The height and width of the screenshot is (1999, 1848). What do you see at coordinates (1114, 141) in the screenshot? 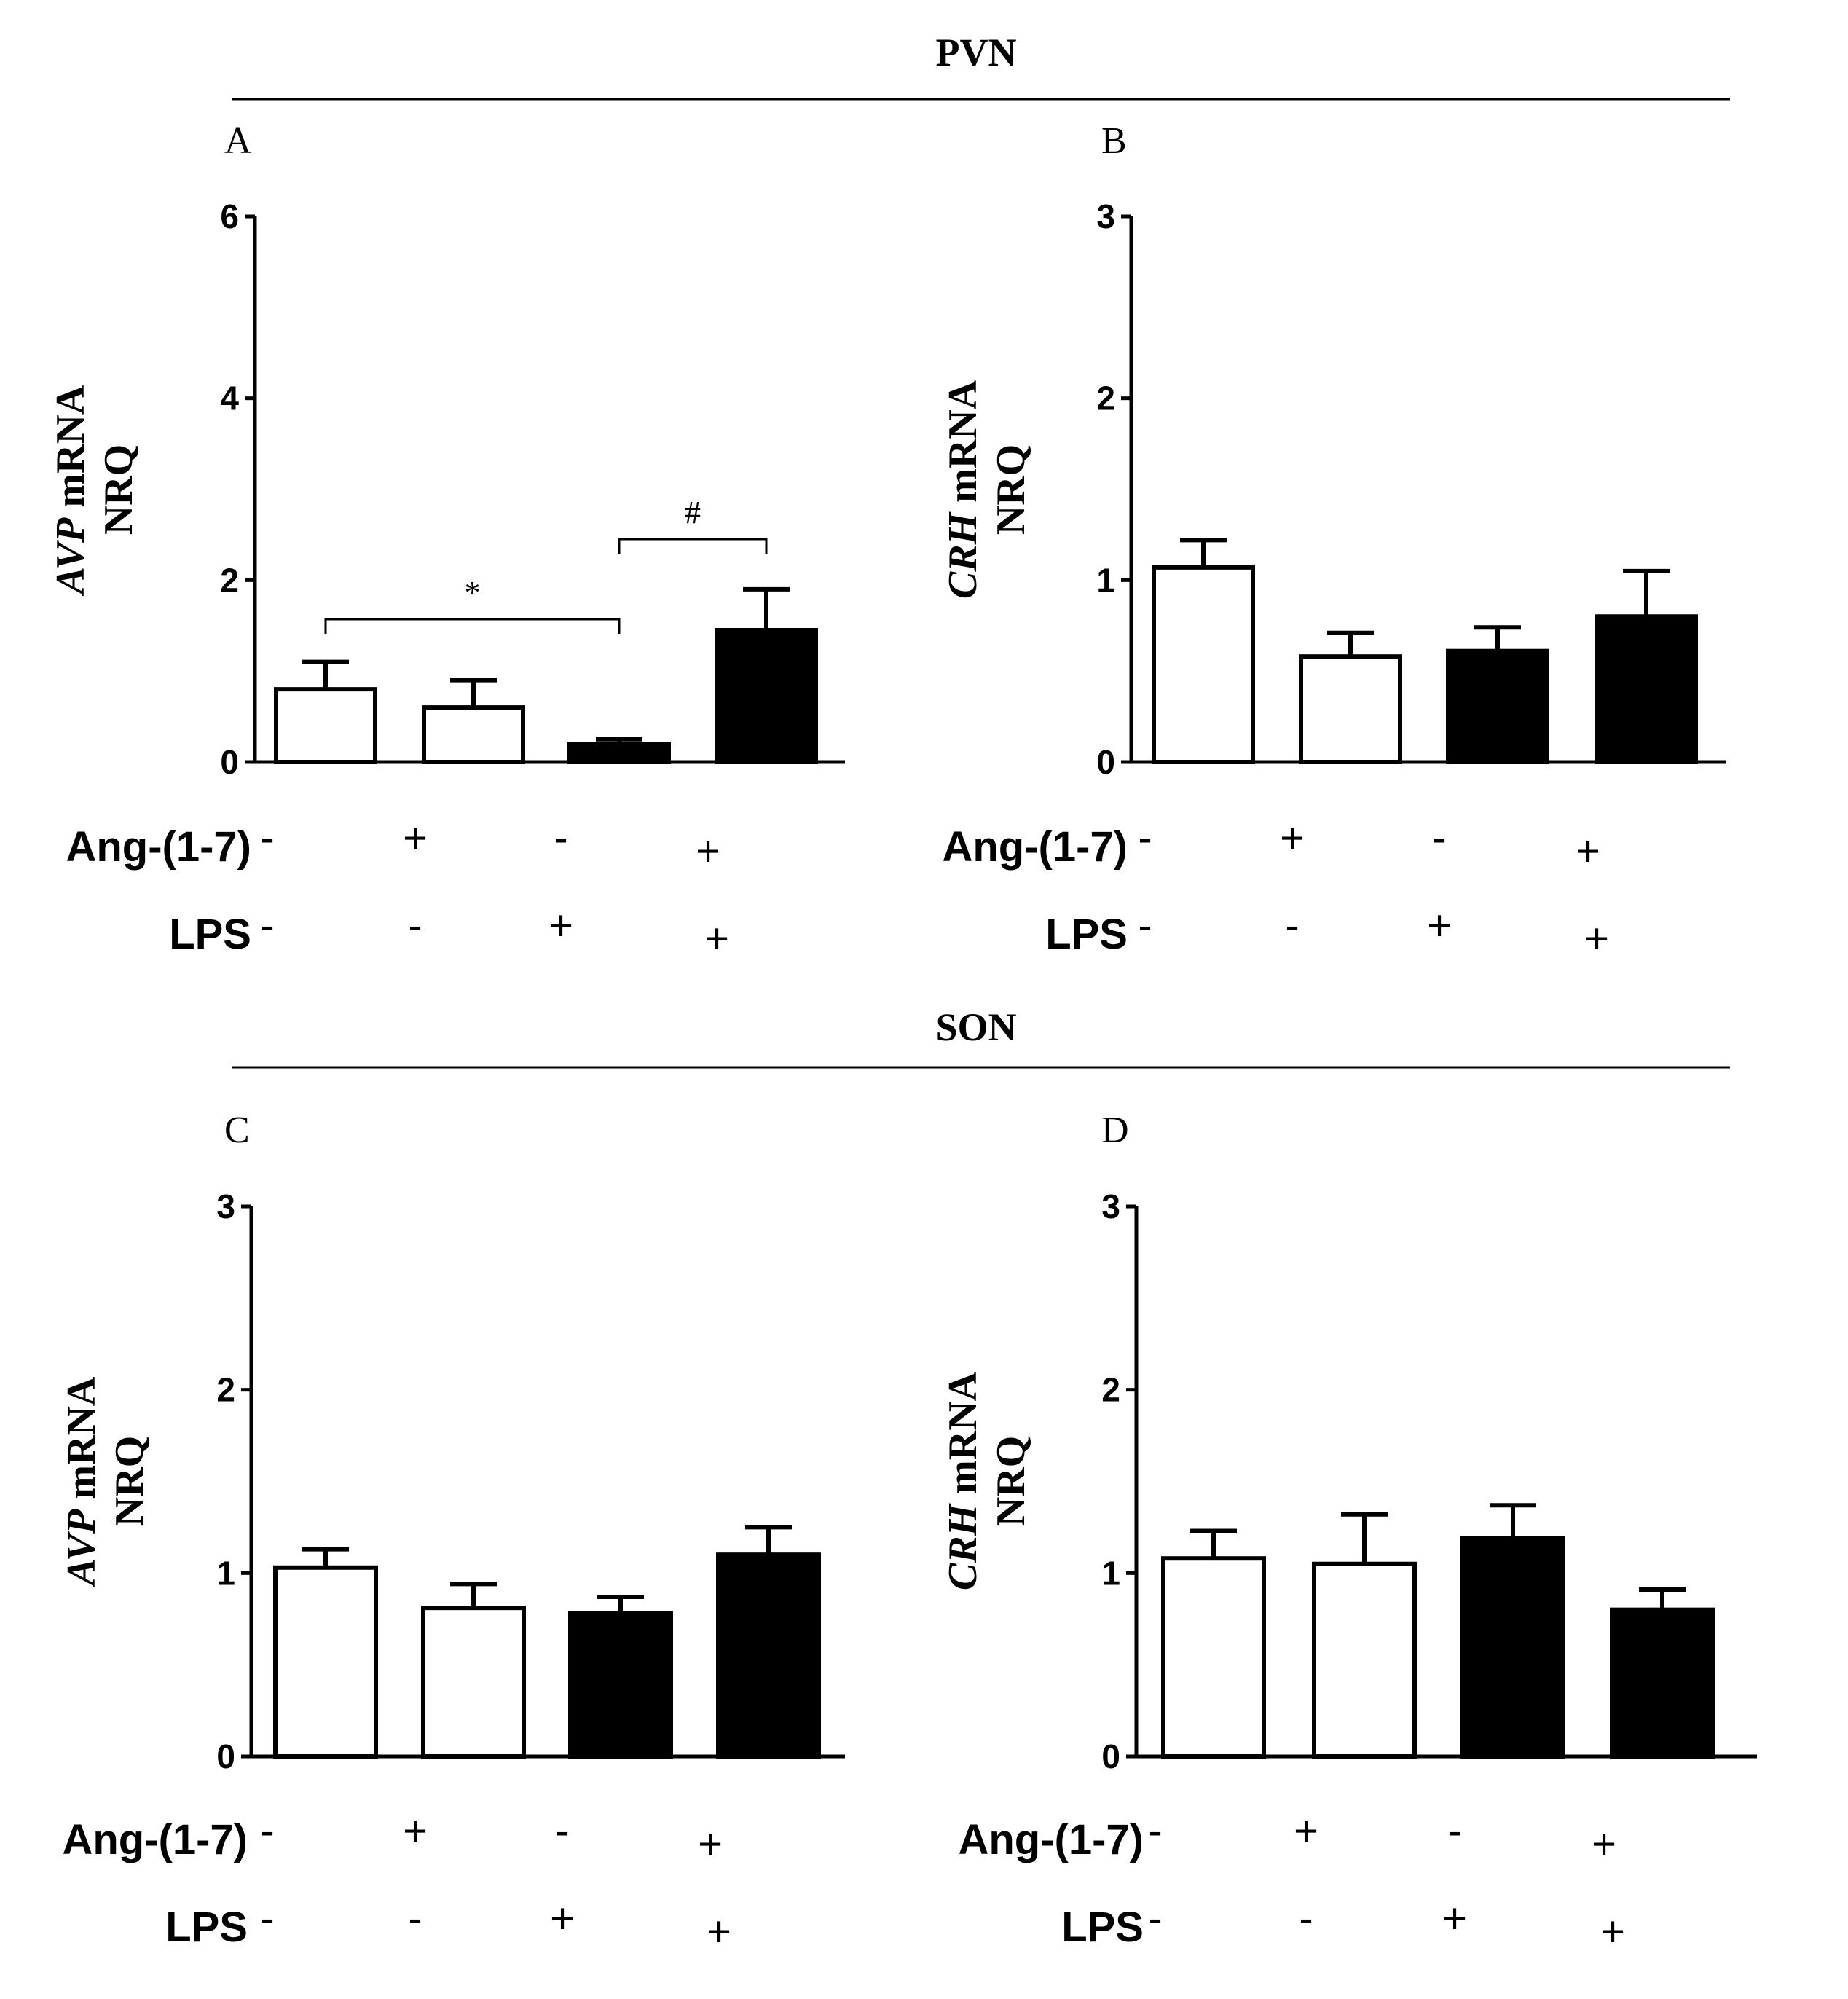
I see `panel-letter: B` at bounding box center [1114, 141].